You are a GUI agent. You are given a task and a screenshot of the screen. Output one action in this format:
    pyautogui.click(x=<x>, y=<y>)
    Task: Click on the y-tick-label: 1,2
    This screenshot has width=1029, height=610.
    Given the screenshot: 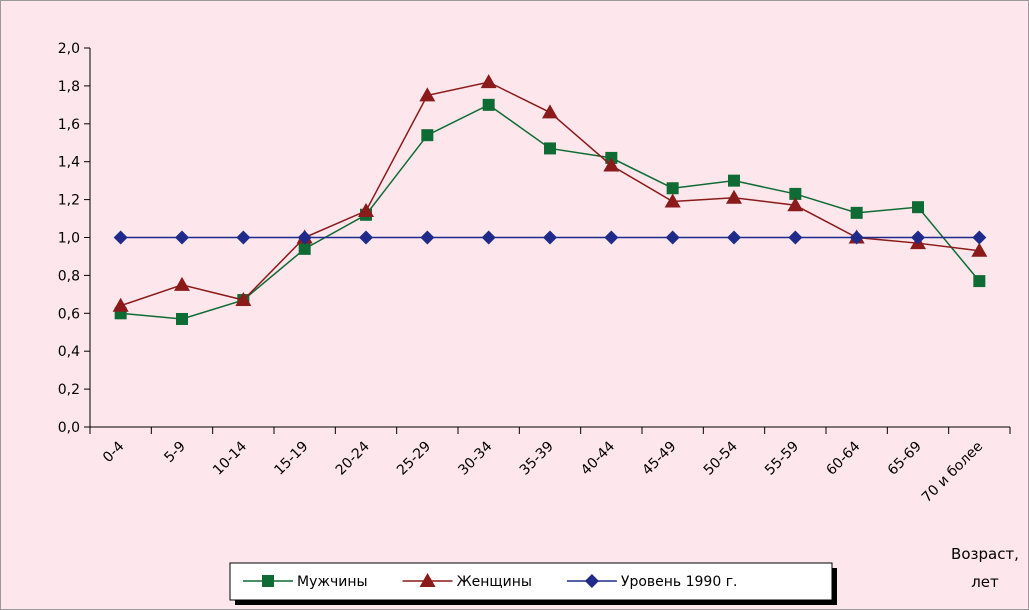 What is the action you would take?
    pyautogui.click(x=69, y=201)
    